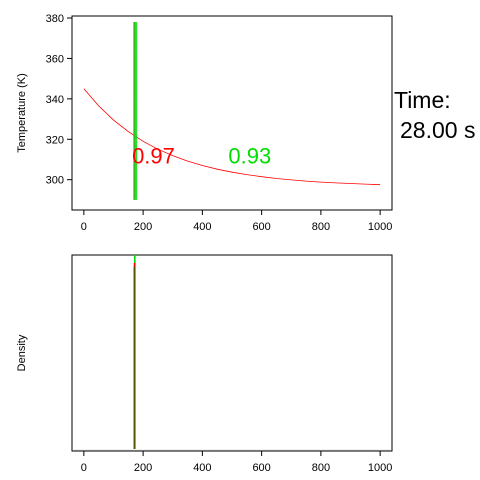 The width and height of the screenshot is (480, 480). I want to click on y-tick-label: 340, so click(55, 100).